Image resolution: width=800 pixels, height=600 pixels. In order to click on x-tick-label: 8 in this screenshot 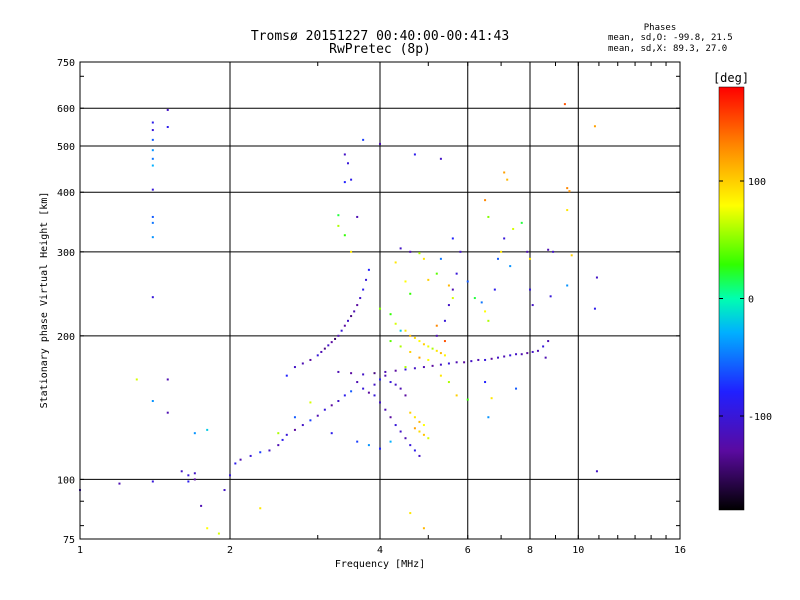, I will do `click(530, 550)`.